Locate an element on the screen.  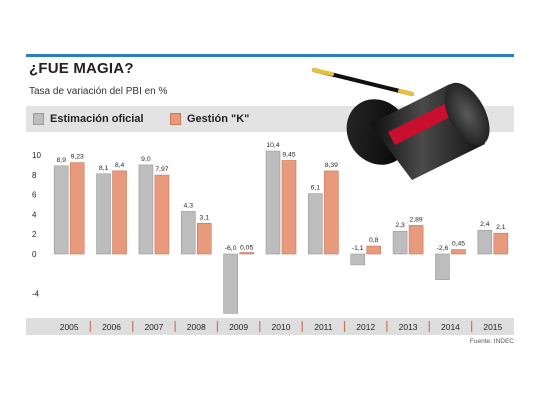
x-tick-label: 2013 is located at coordinates (408, 327).